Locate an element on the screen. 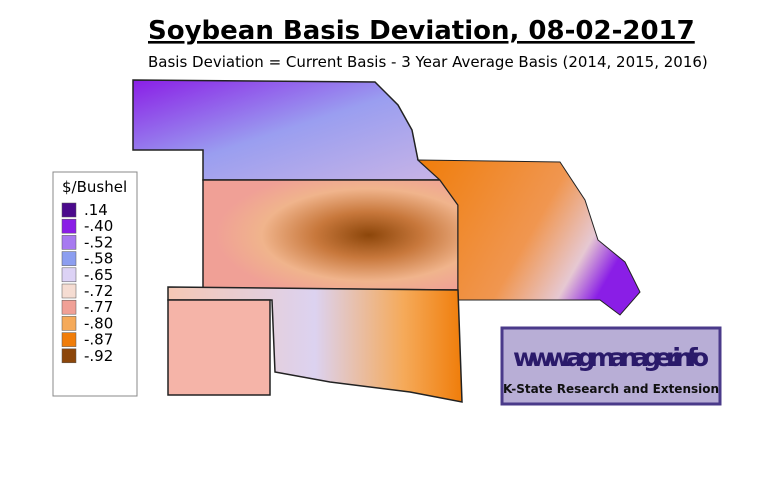 The height and width of the screenshot is (481, 779). title: Soybean Basis Deviation, 08-02-2017 is located at coordinates (421, 31).